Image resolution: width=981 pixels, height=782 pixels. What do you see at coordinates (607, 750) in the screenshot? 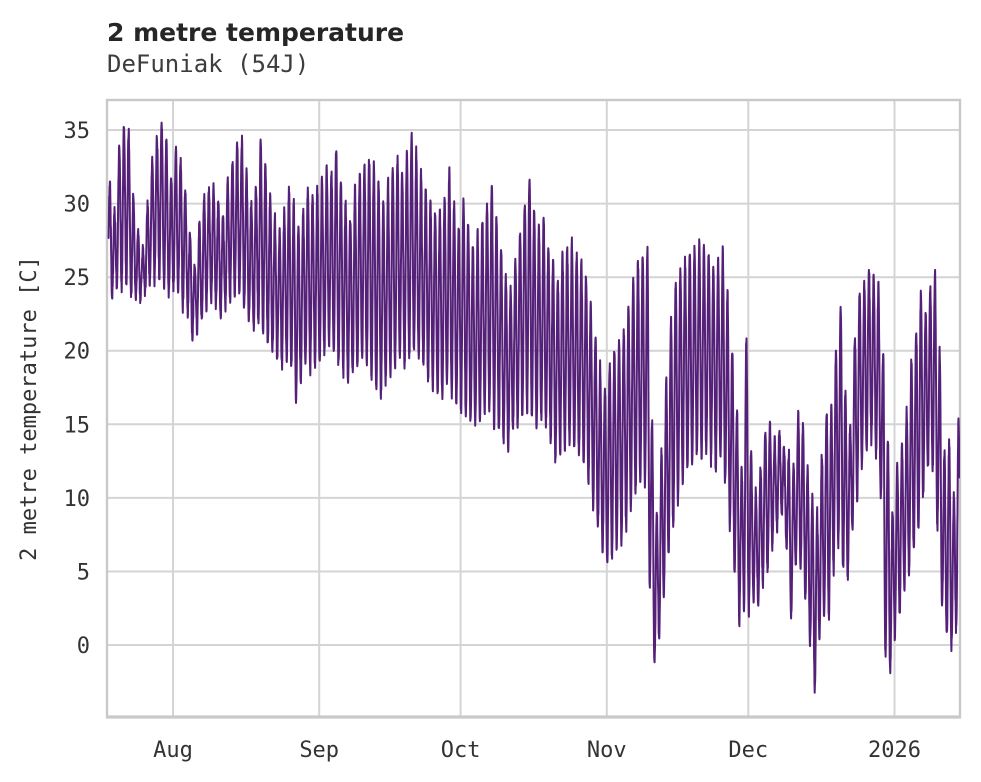
I see `x-tick-label: Nov` at bounding box center [607, 750].